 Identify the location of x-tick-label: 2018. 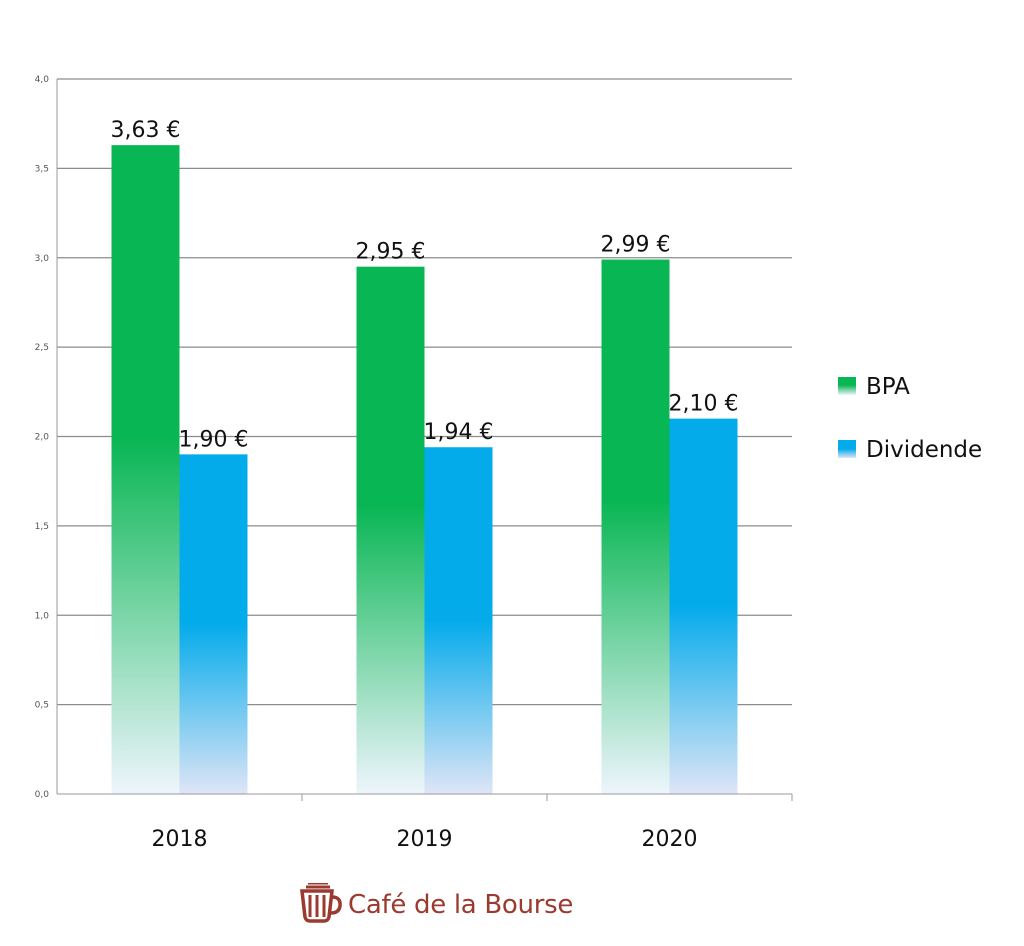
(180, 839).